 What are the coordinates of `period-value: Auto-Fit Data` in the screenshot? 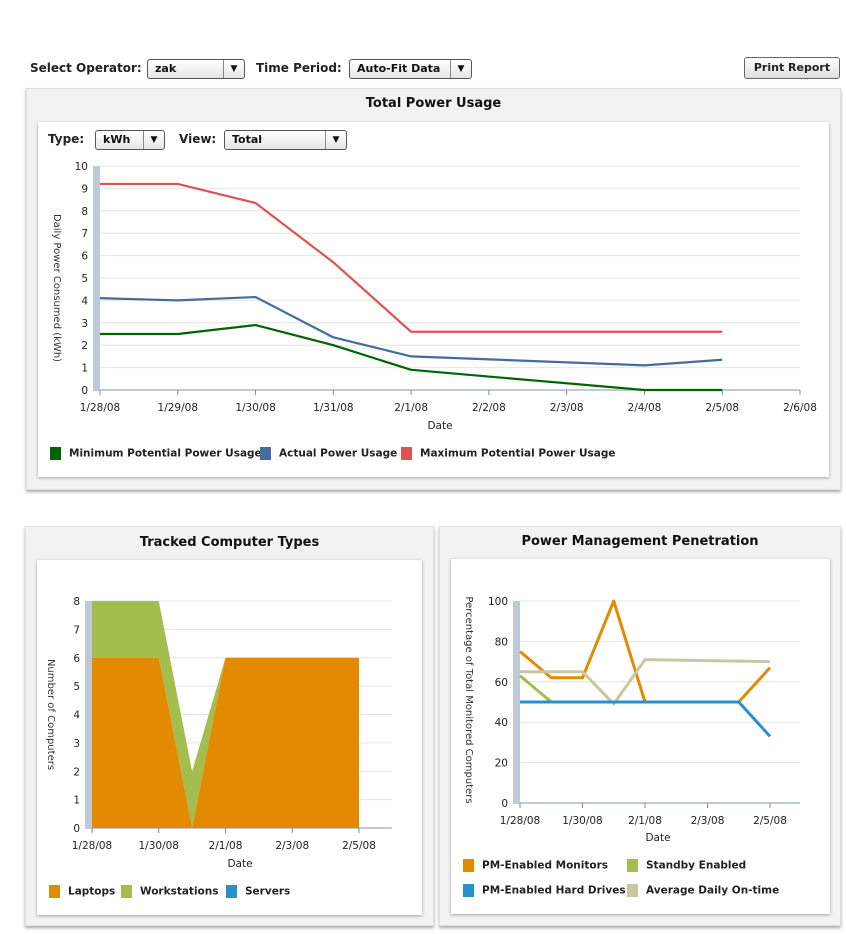 It's located at (399, 68).